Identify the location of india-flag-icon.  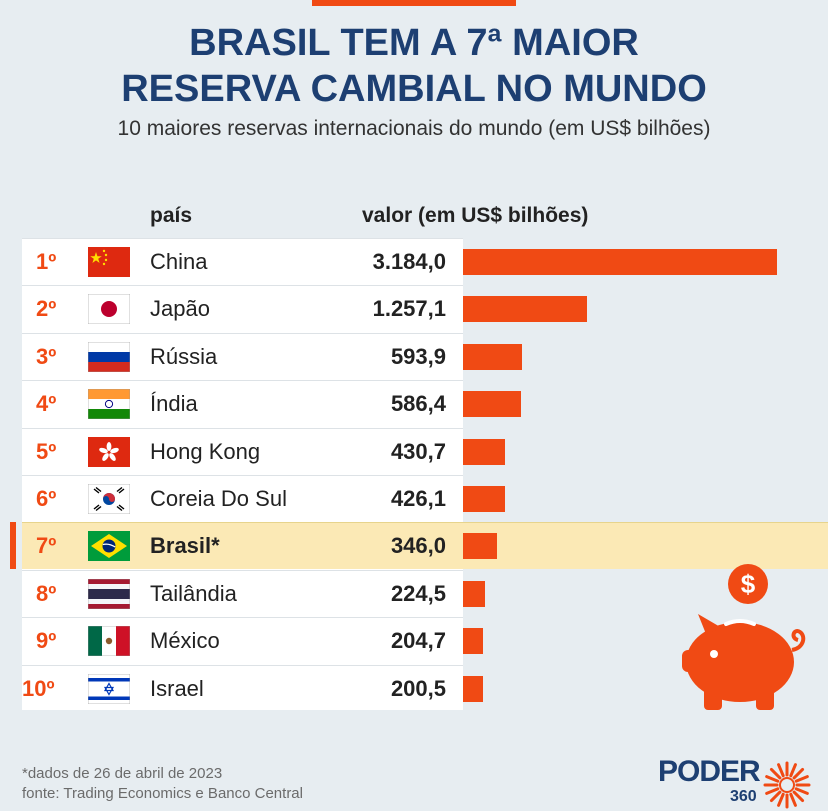
(109, 404).